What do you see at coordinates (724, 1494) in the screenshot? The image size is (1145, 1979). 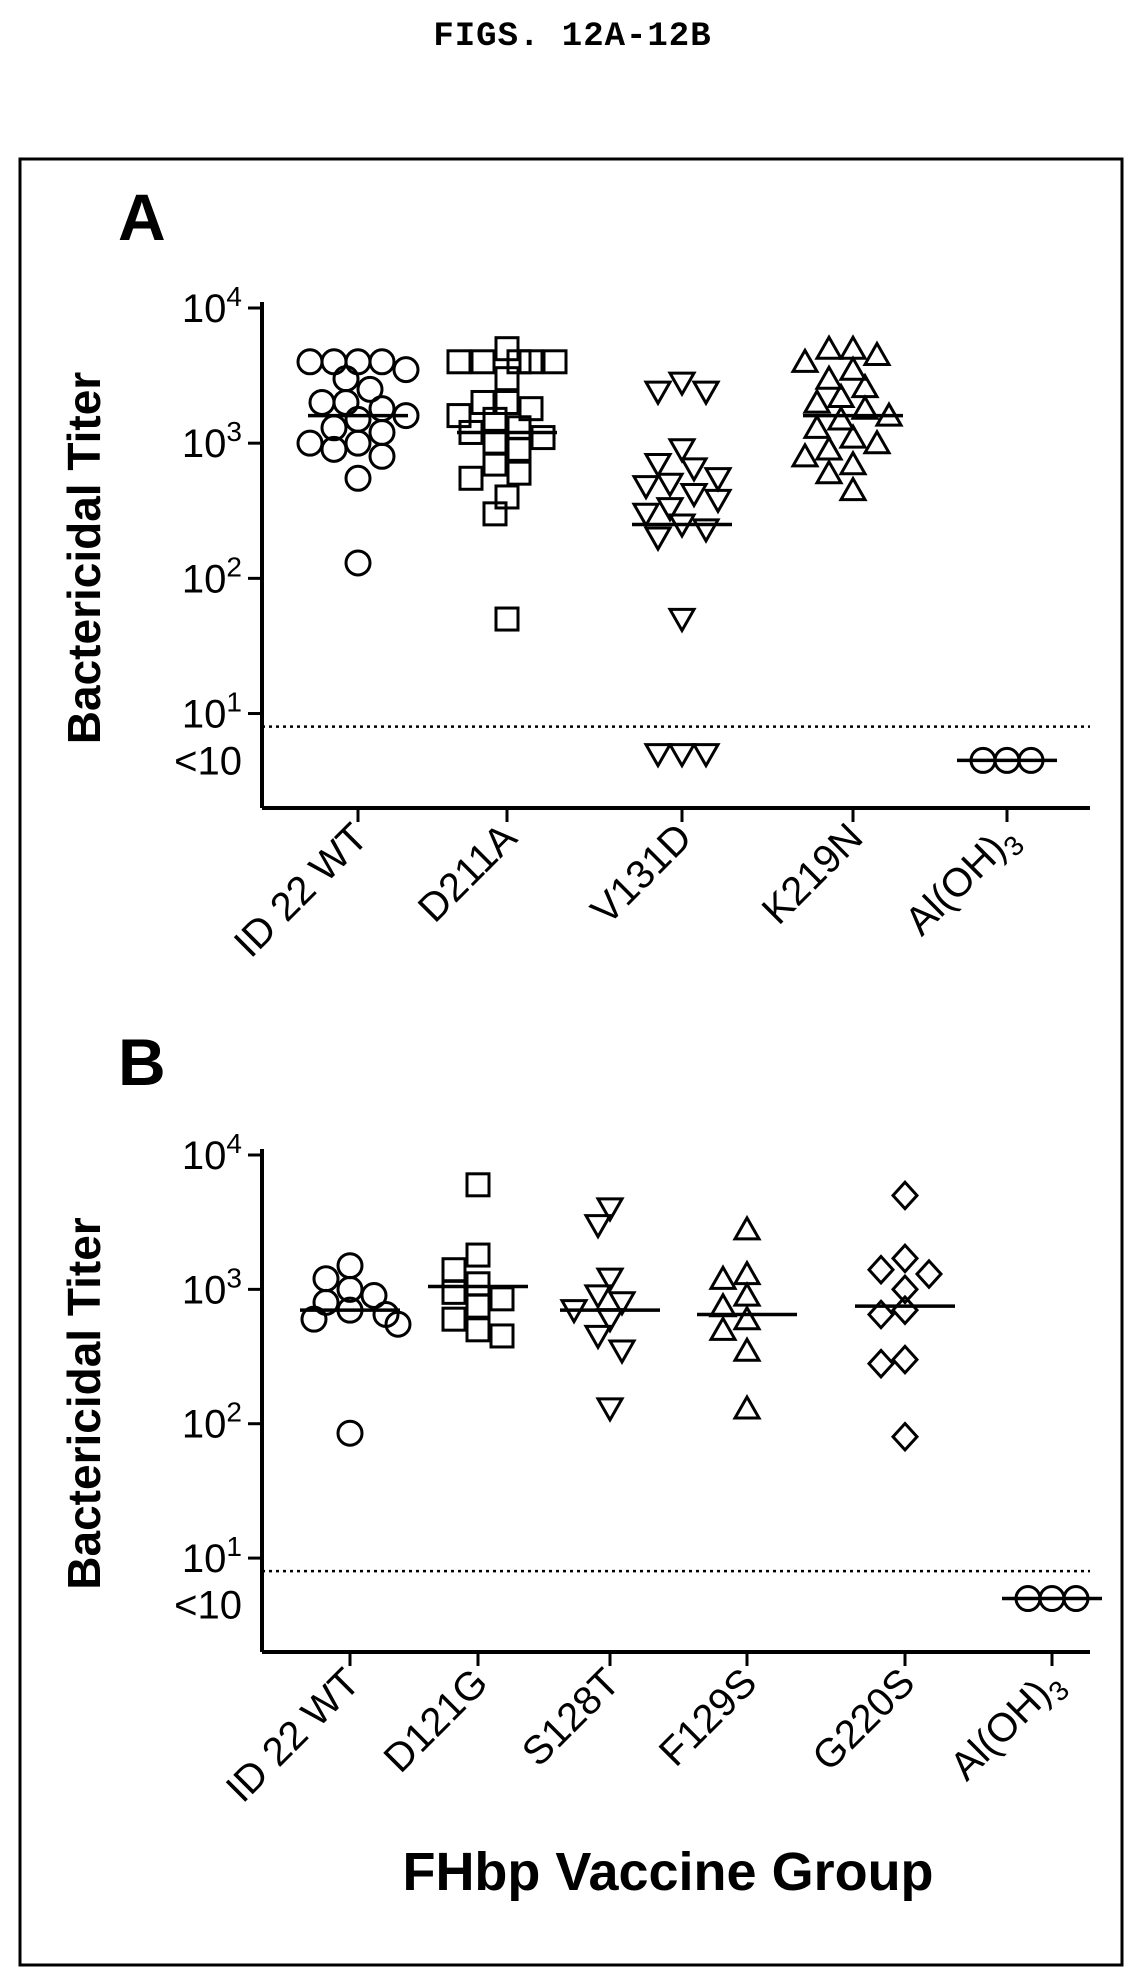 I see `group-f129s: F129S` at bounding box center [724, 1494].